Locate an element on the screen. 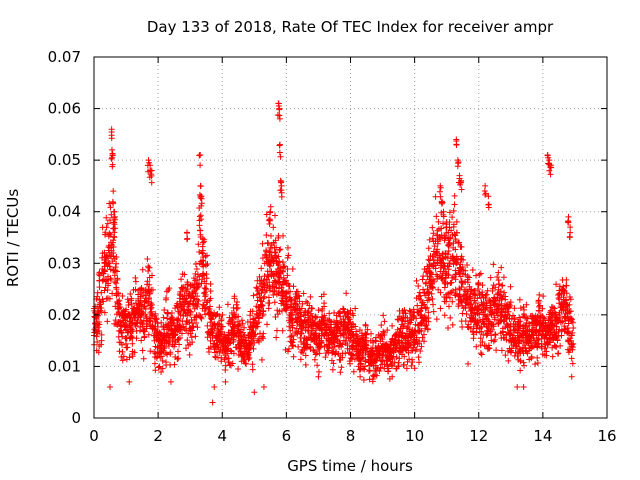 The height and width of the screenshot is (480, 640). x-tick-label: 2 is located at coordinates (158, 436).